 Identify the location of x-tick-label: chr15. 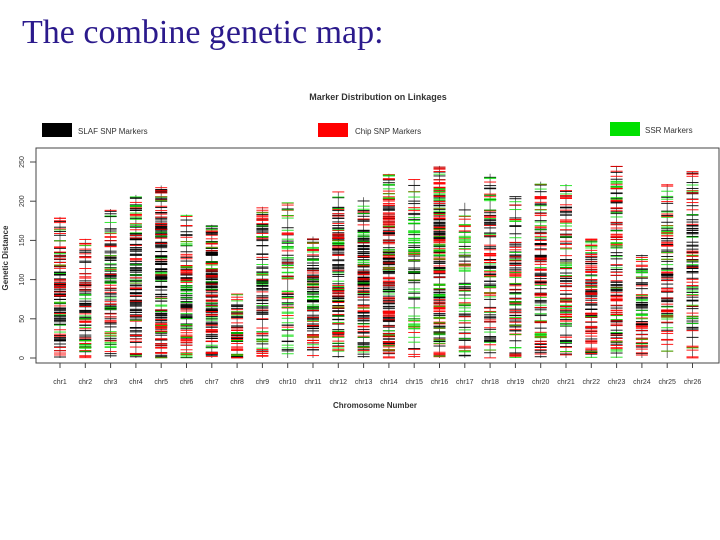
(414, 382).